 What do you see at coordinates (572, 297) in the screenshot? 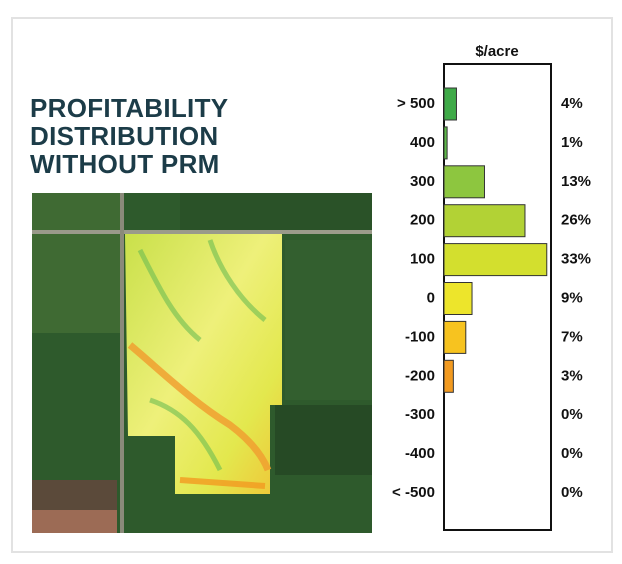
I see `value-label: 9%` at bounding box center [572, 297].